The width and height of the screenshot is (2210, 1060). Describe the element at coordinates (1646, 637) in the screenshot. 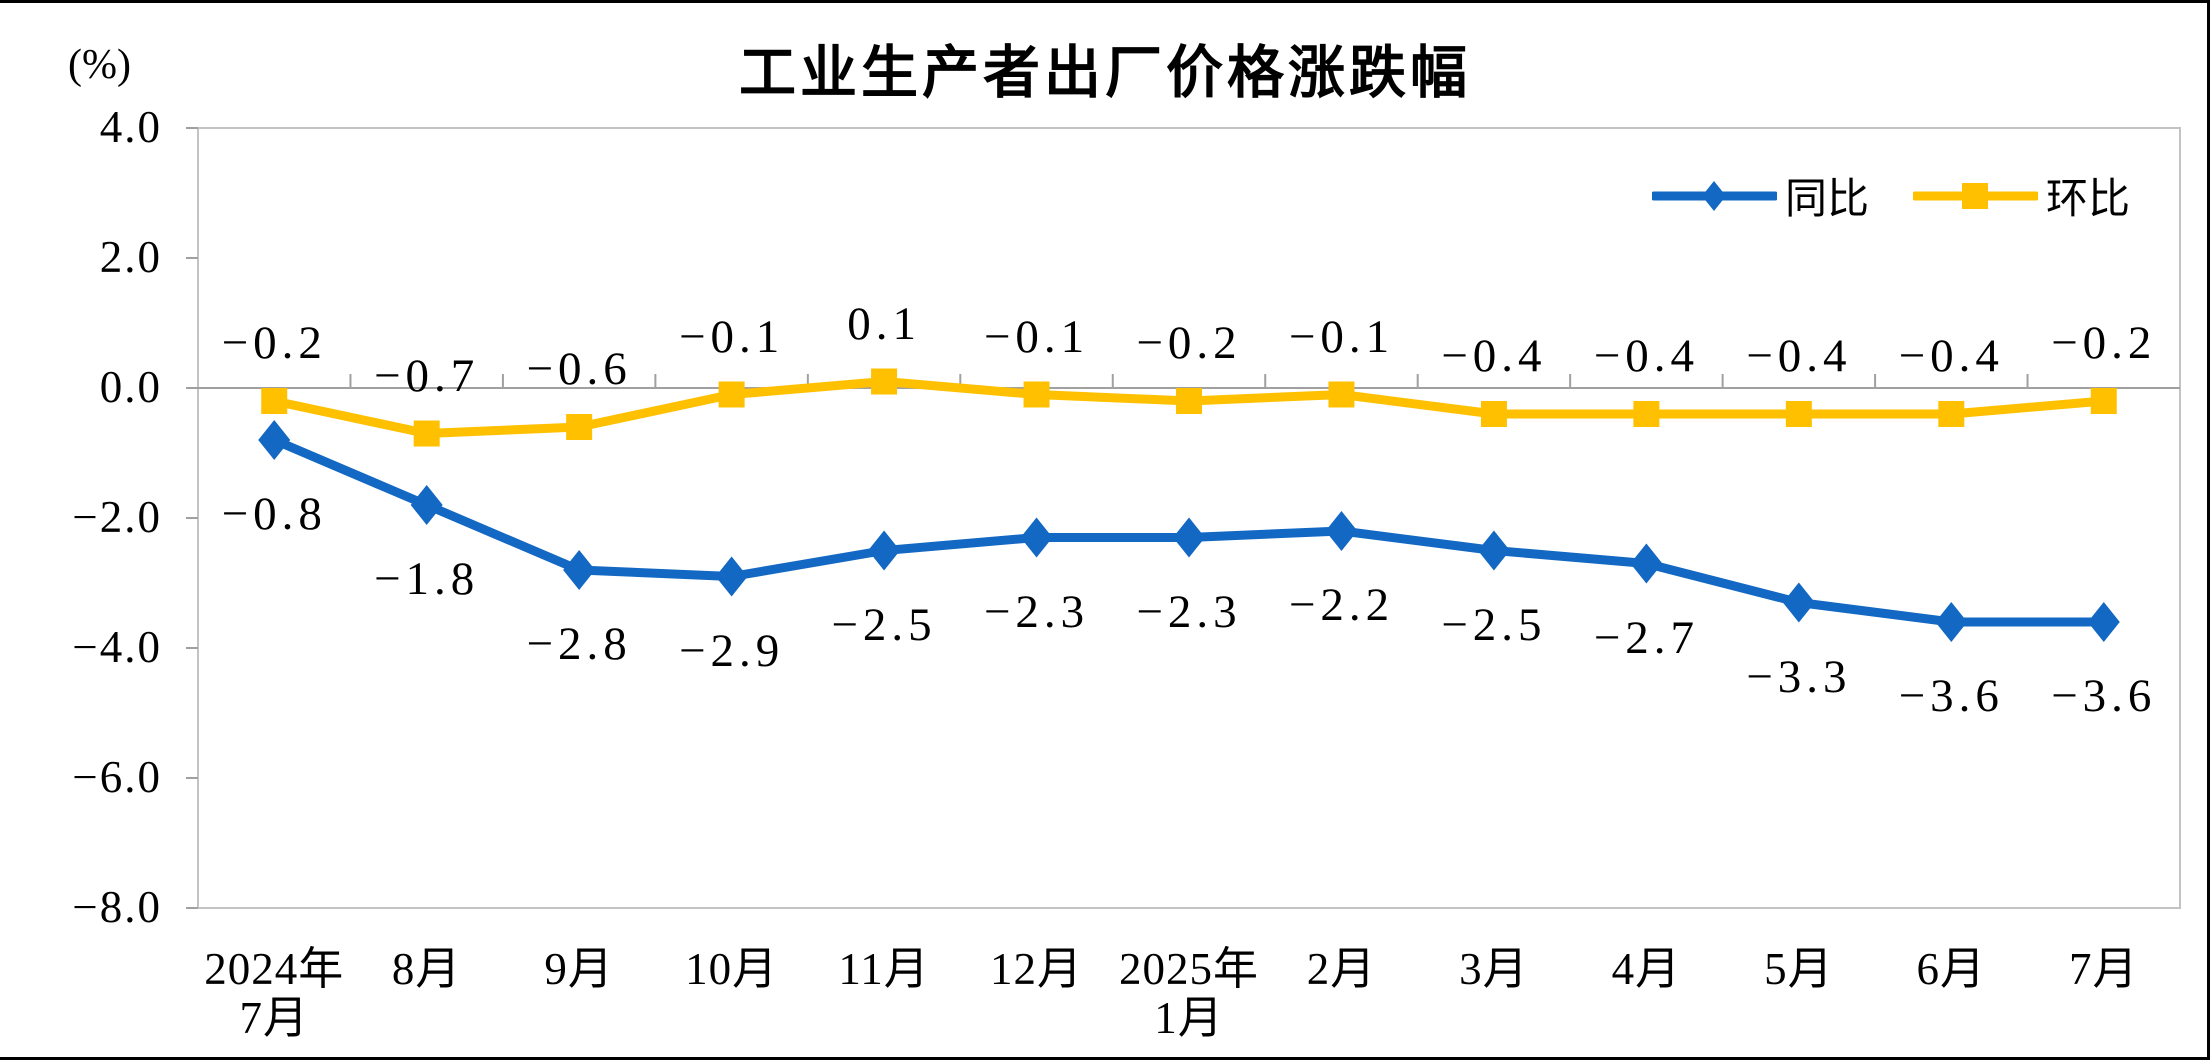

I see `yoy-data-label: −2.7` at that location.